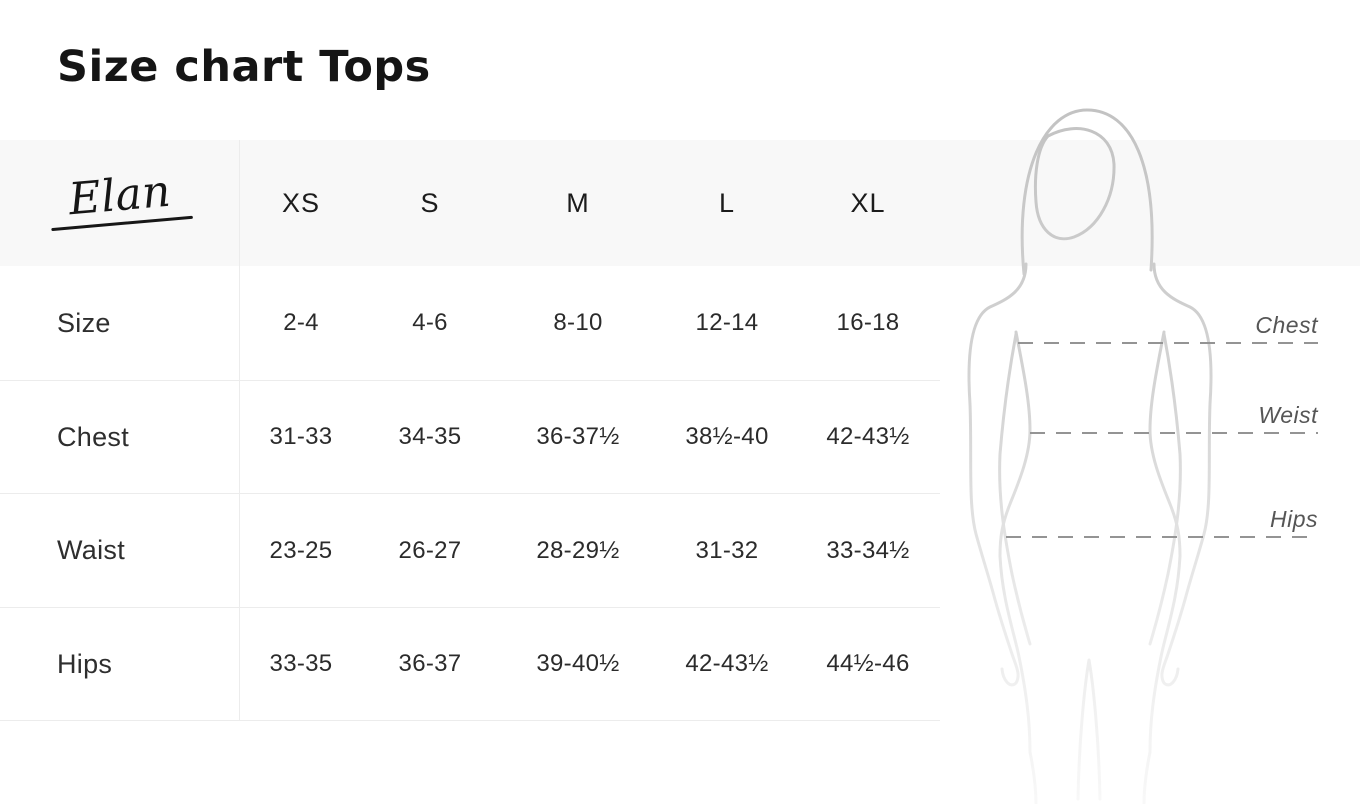 The image size is (1360, 804). I want to click on cell-hips-m: 39-40½, so click(578, 664).